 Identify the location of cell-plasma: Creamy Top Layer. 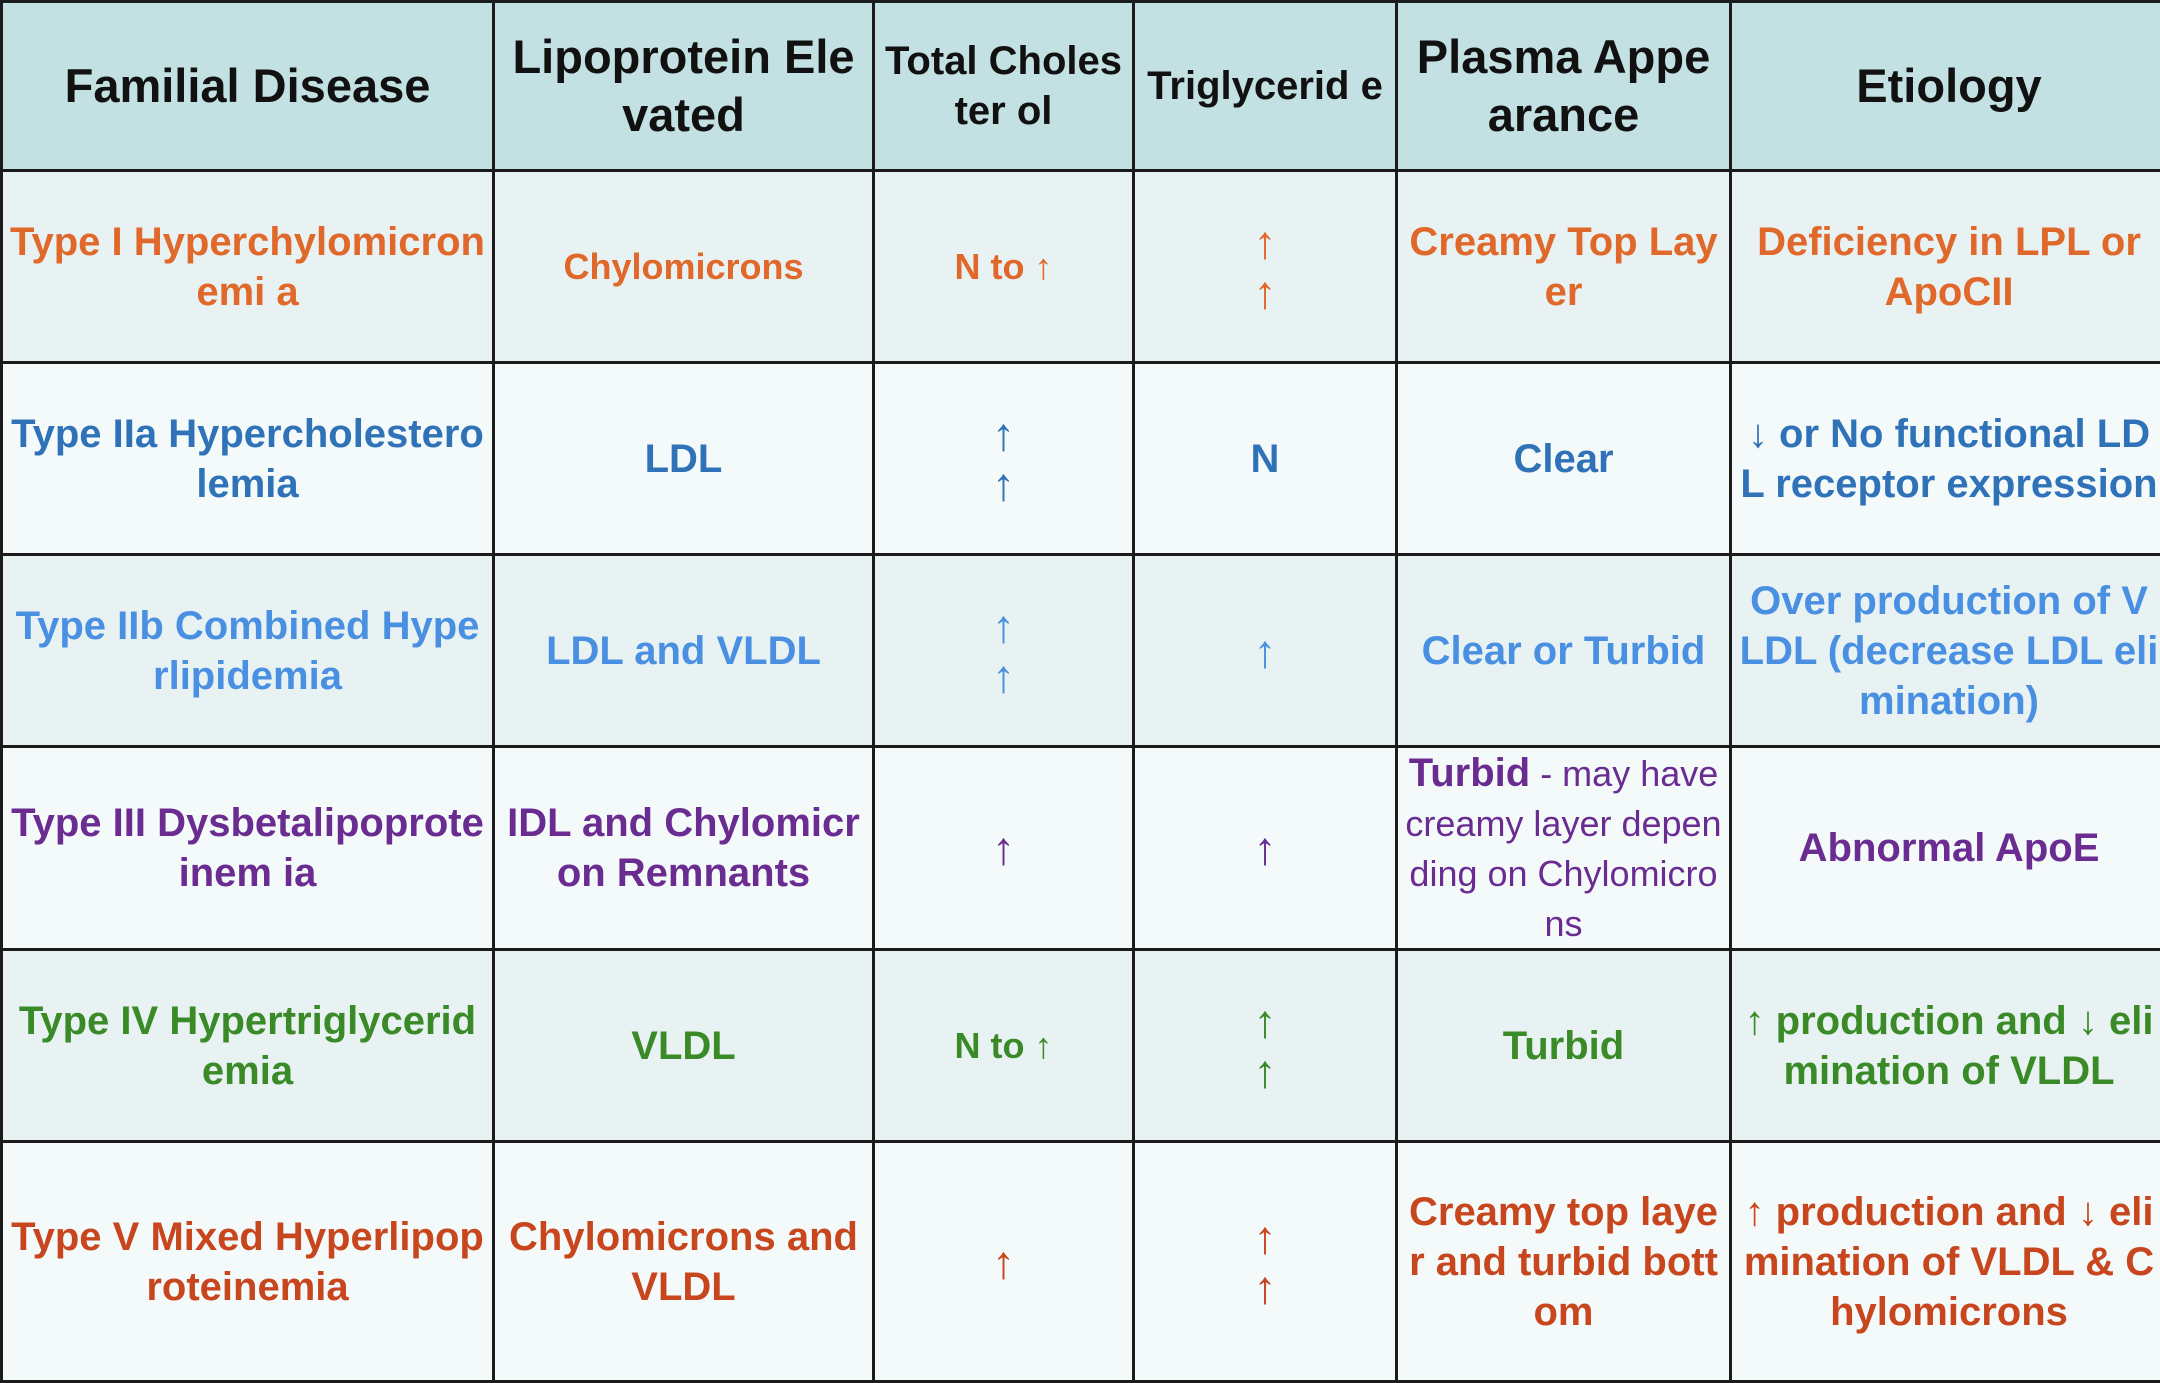
(1564, 267).